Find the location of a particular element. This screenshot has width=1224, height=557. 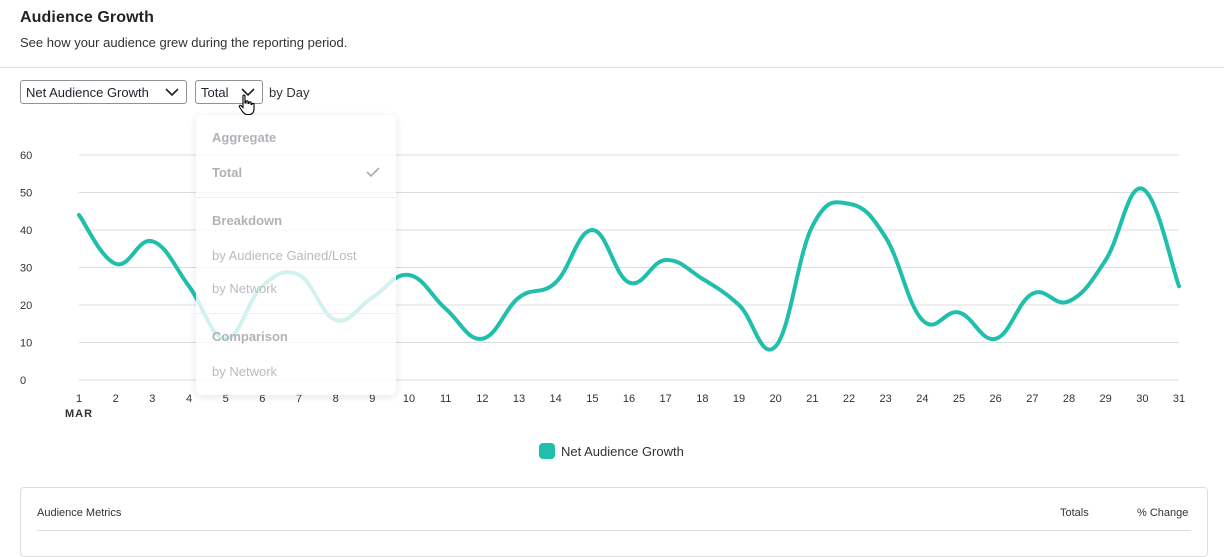

x-tick-label: 6 is located at coordinates (262, 399).